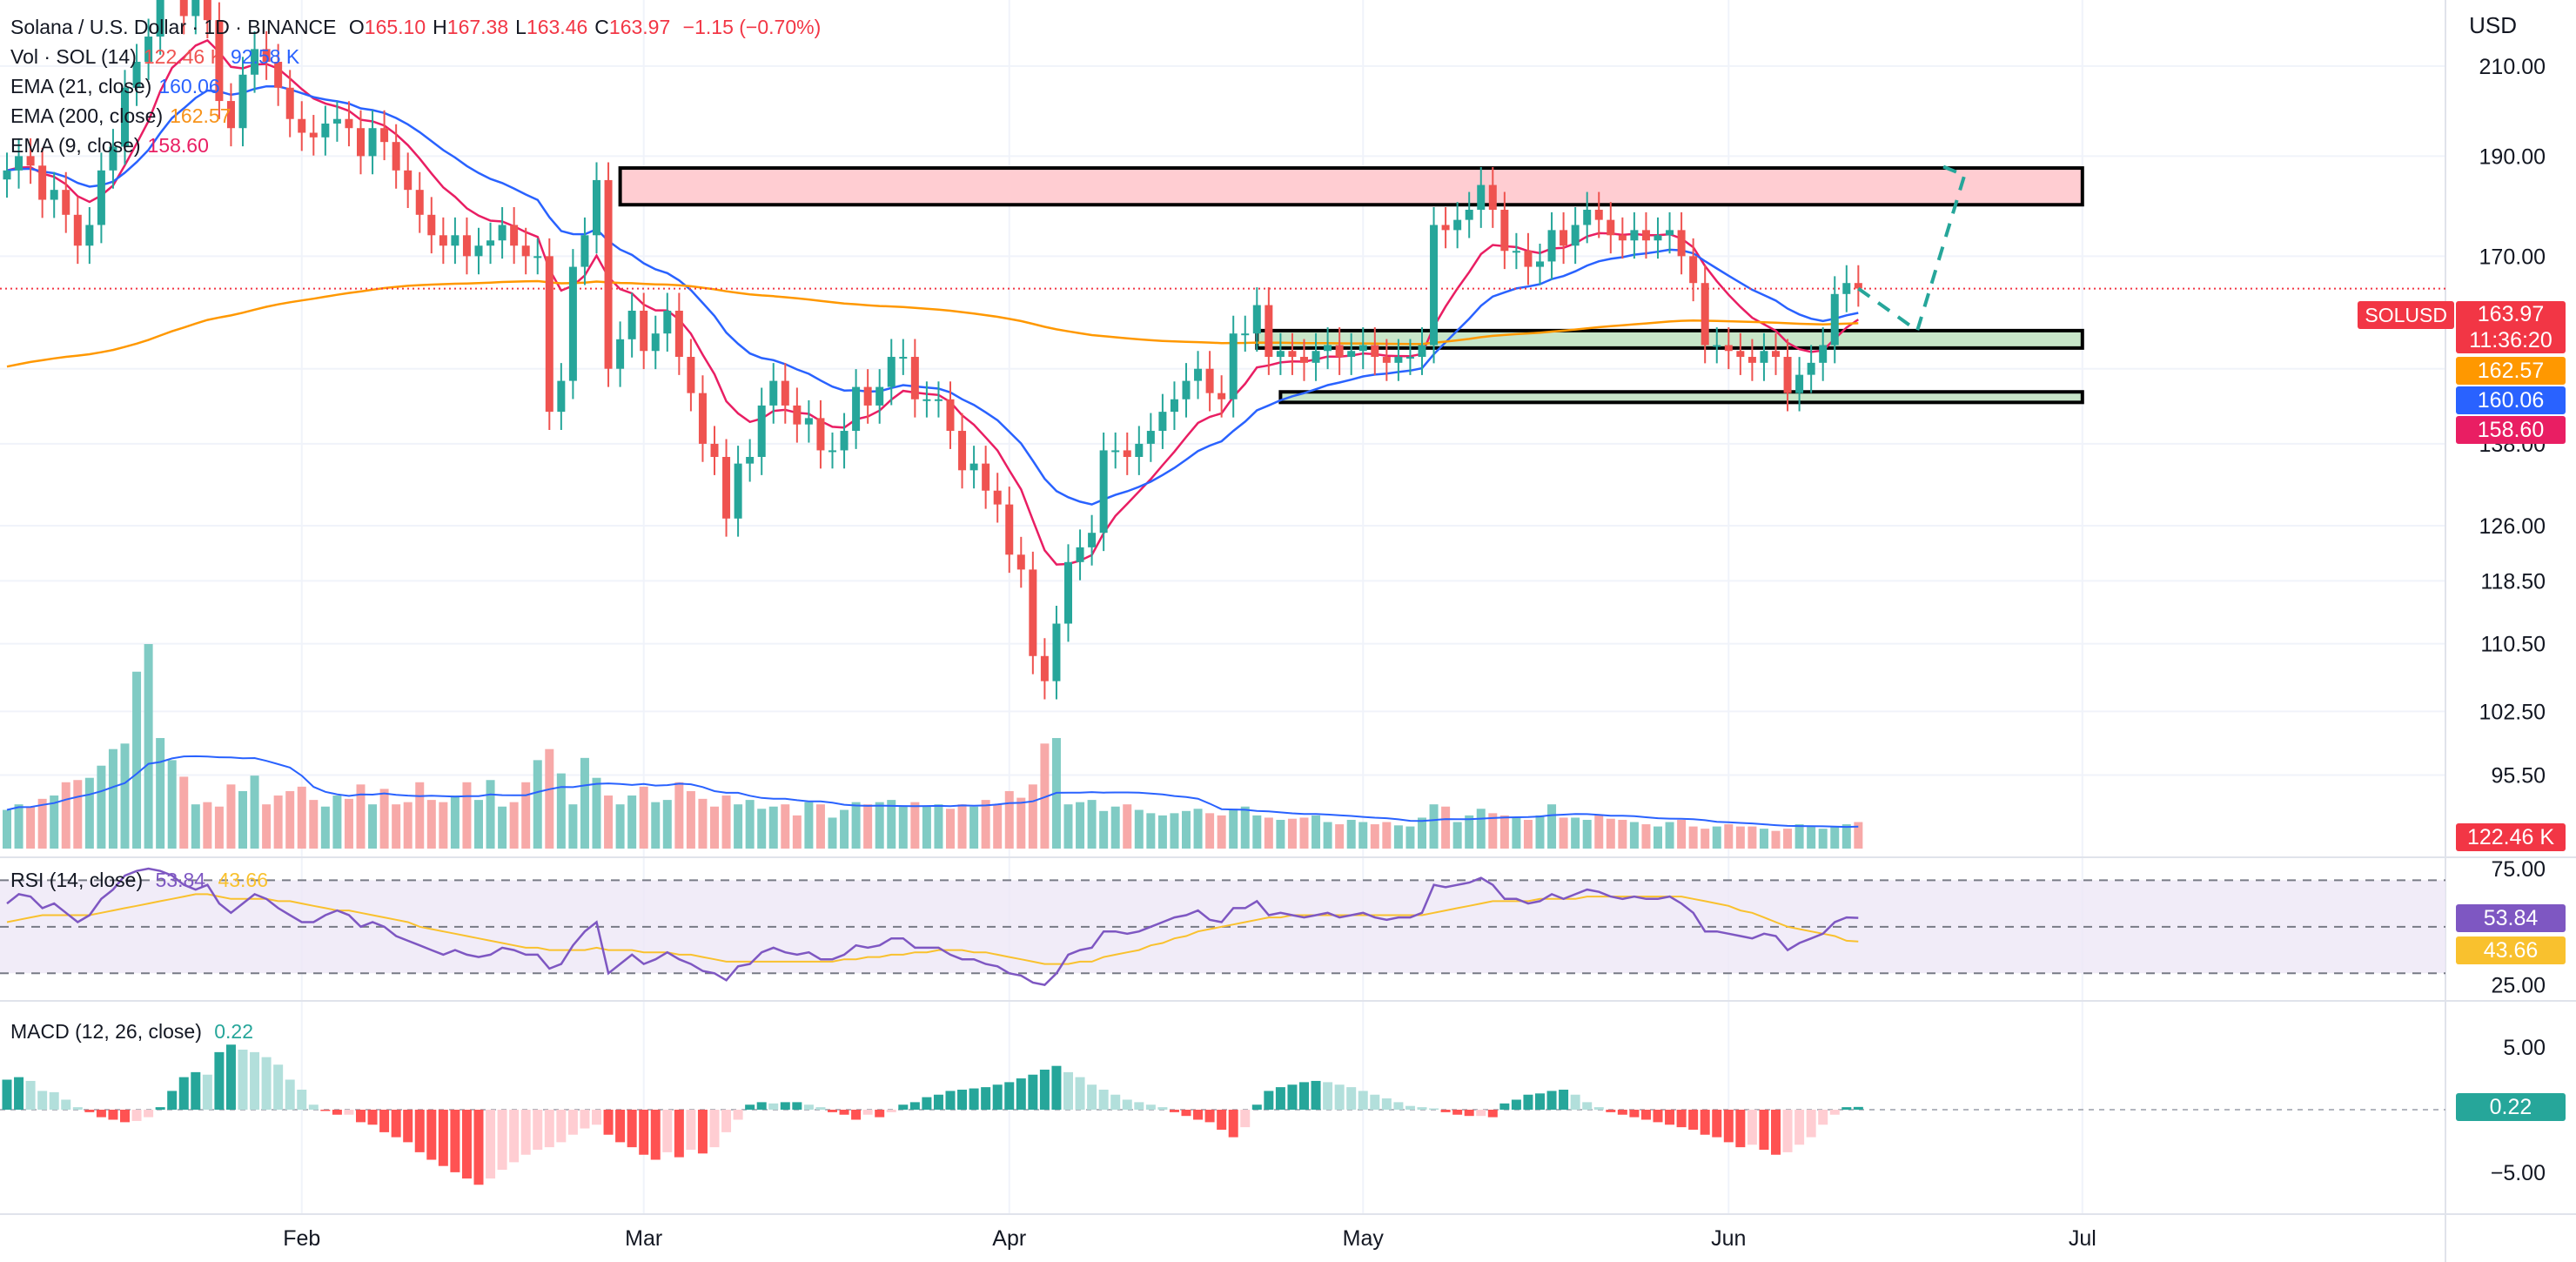 Image resolution: width=2576 pixels, height=1262 pixels. What do you see at coordinates (81, 86) in the screenshot?
I see `indicator-name: EMA (21, close)` at bounding box center [81, 86].